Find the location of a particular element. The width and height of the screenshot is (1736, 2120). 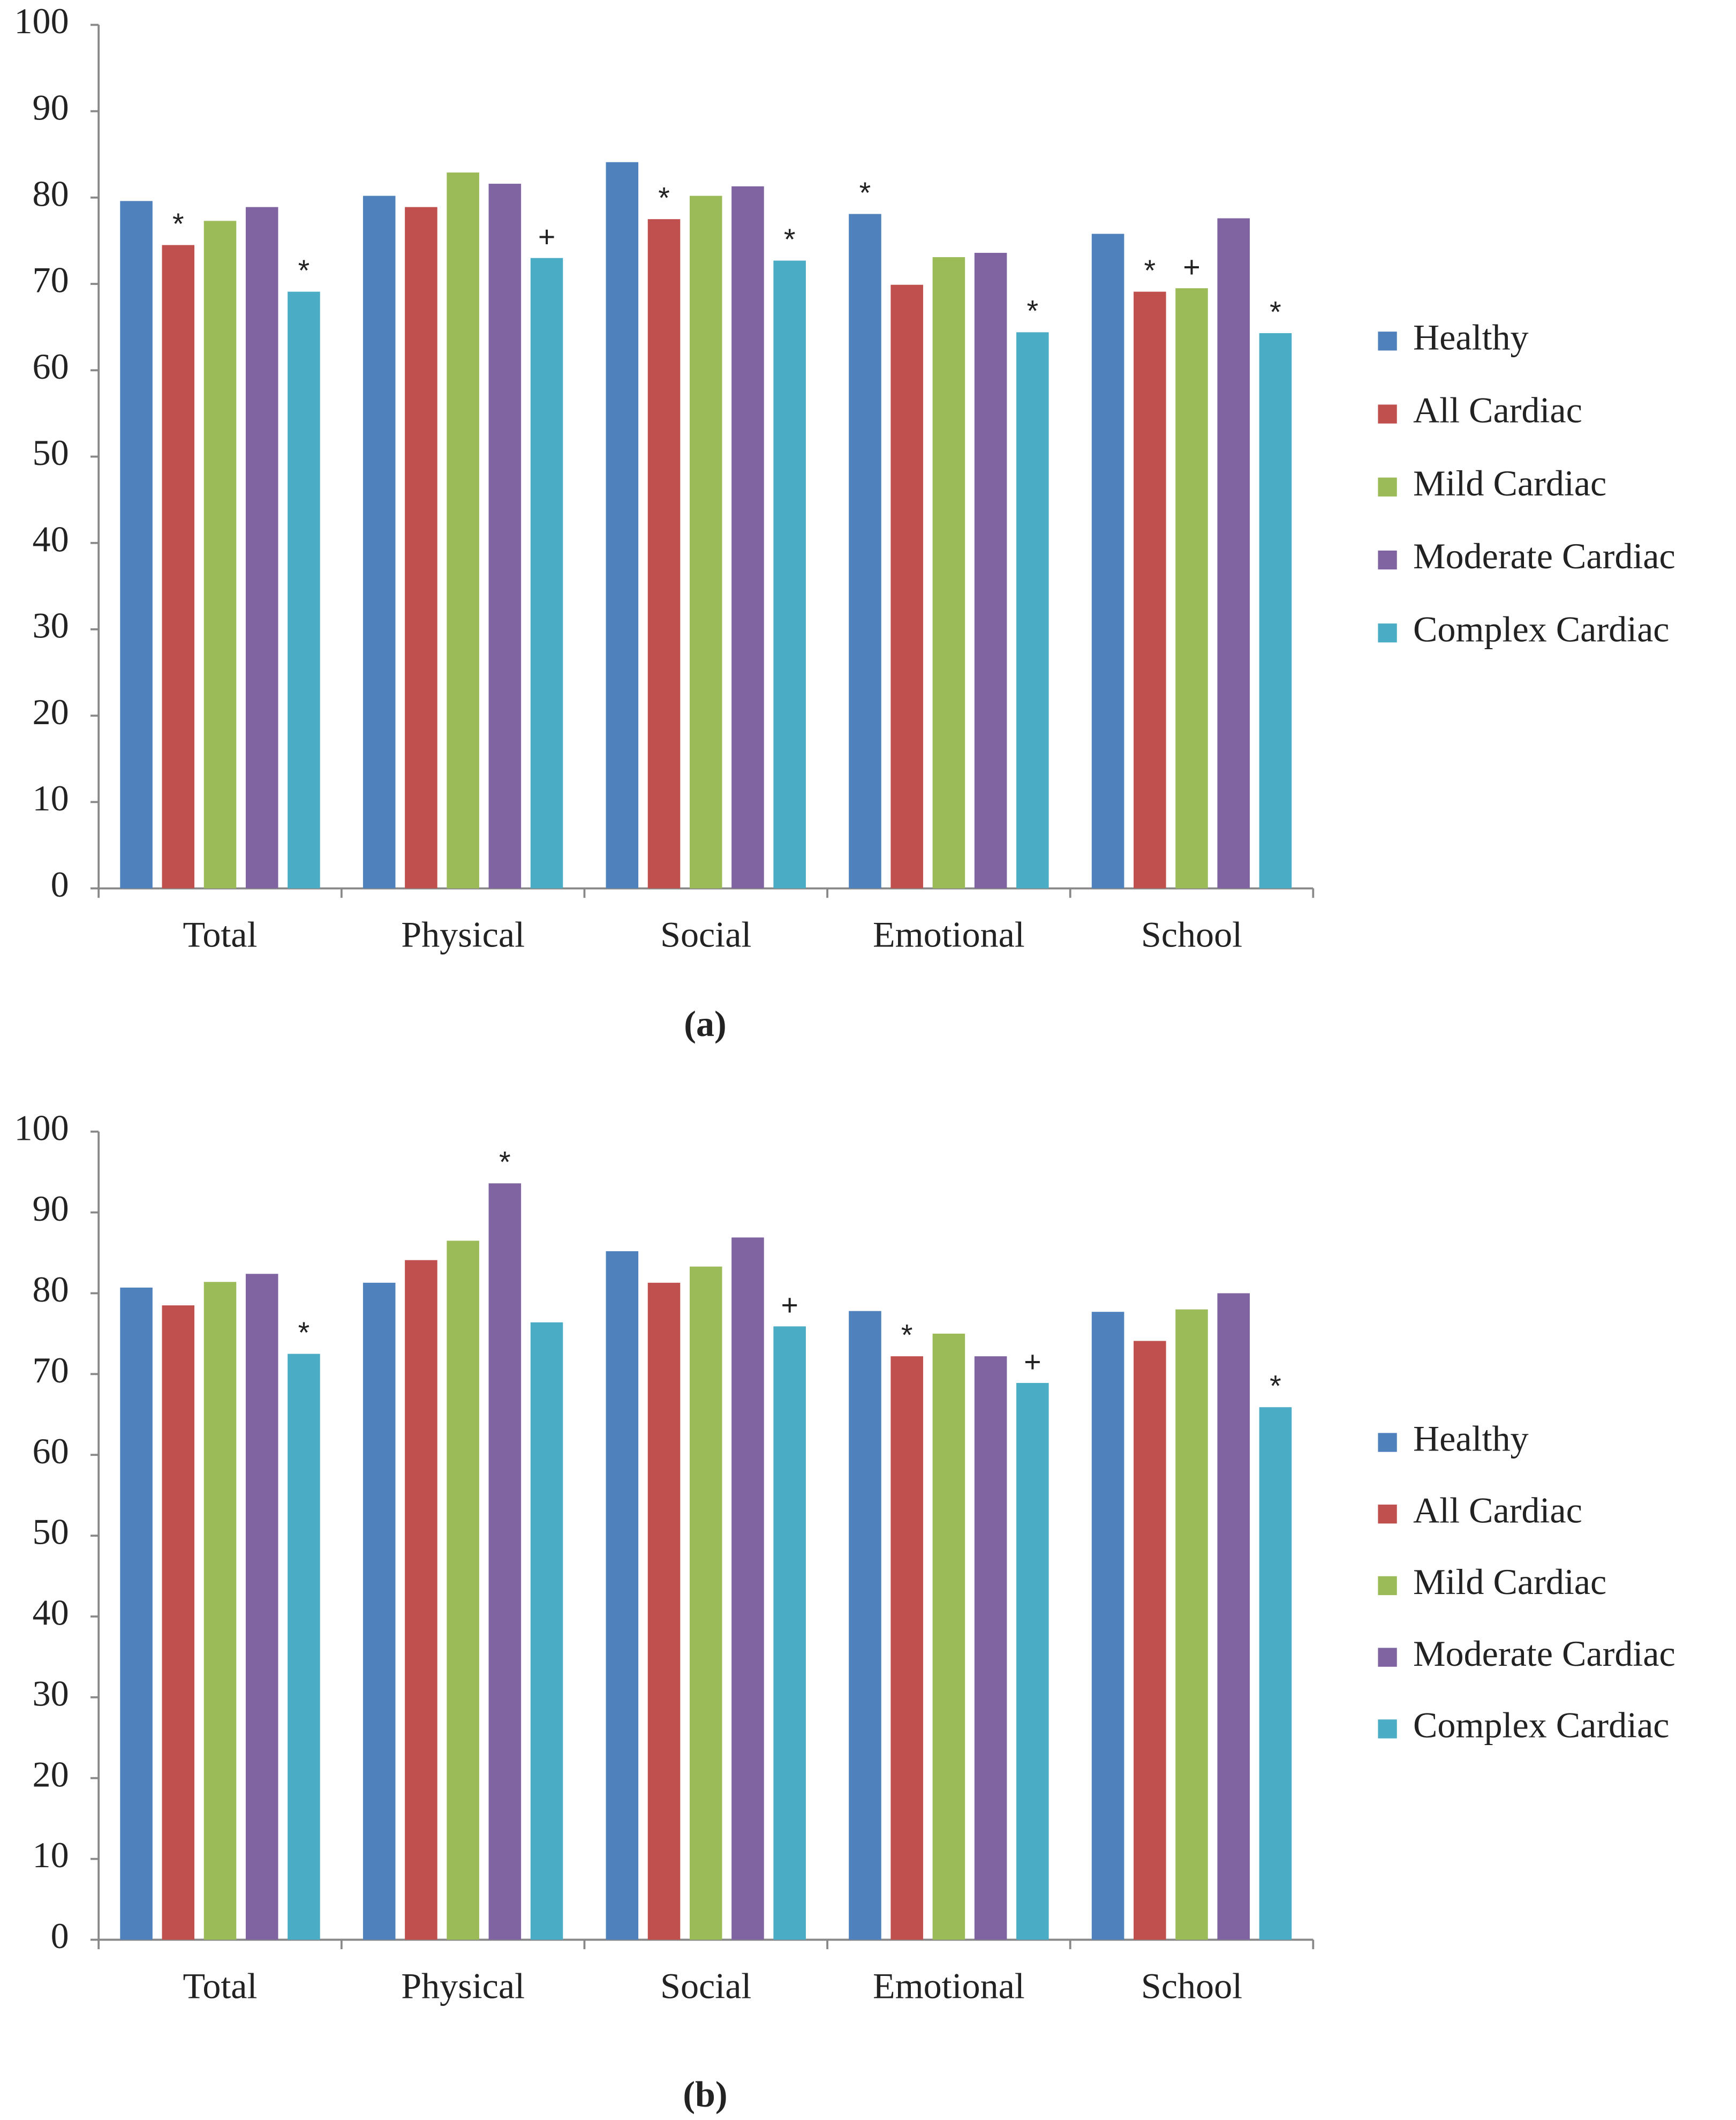

y-tick-label: 60 is located at coordinates (51, 1451).